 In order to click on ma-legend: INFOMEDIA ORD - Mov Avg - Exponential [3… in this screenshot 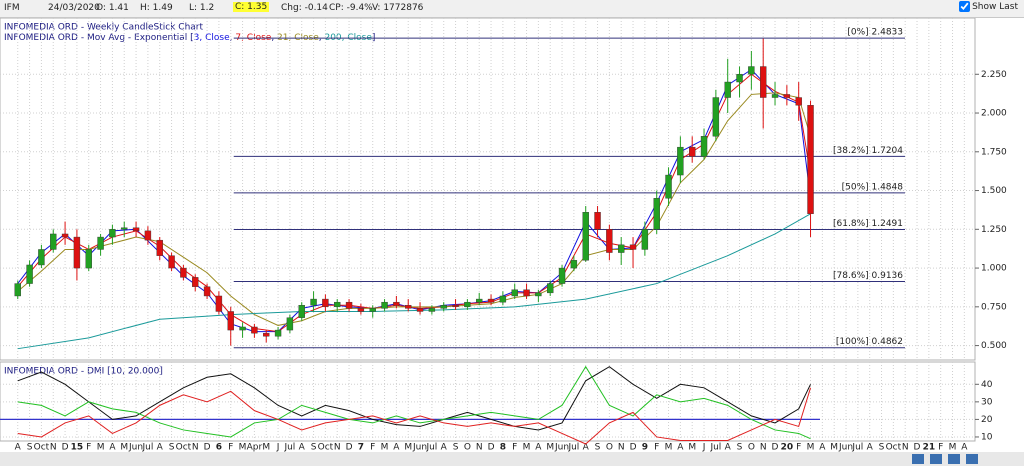, I will do `click(189, 38)`.